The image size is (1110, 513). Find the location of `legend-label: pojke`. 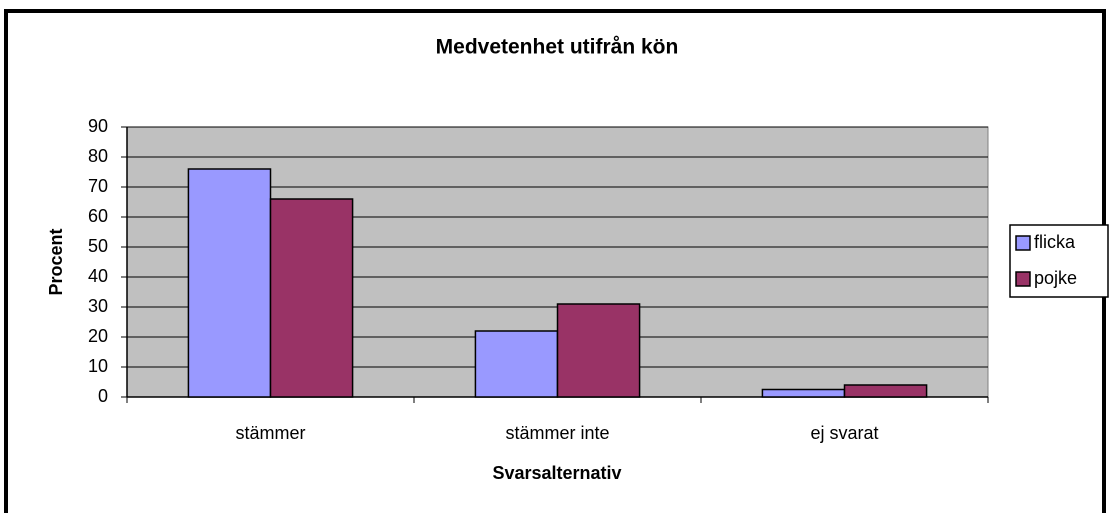

legend-label: pojke is located at coordinates (1055, 278).